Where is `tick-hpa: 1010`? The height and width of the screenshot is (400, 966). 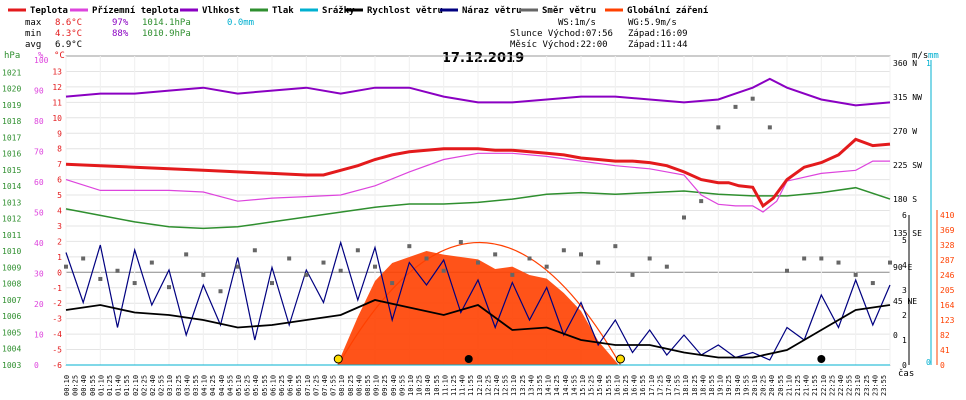 tick-hpa: 1010 is located at coordinates (11, 251).